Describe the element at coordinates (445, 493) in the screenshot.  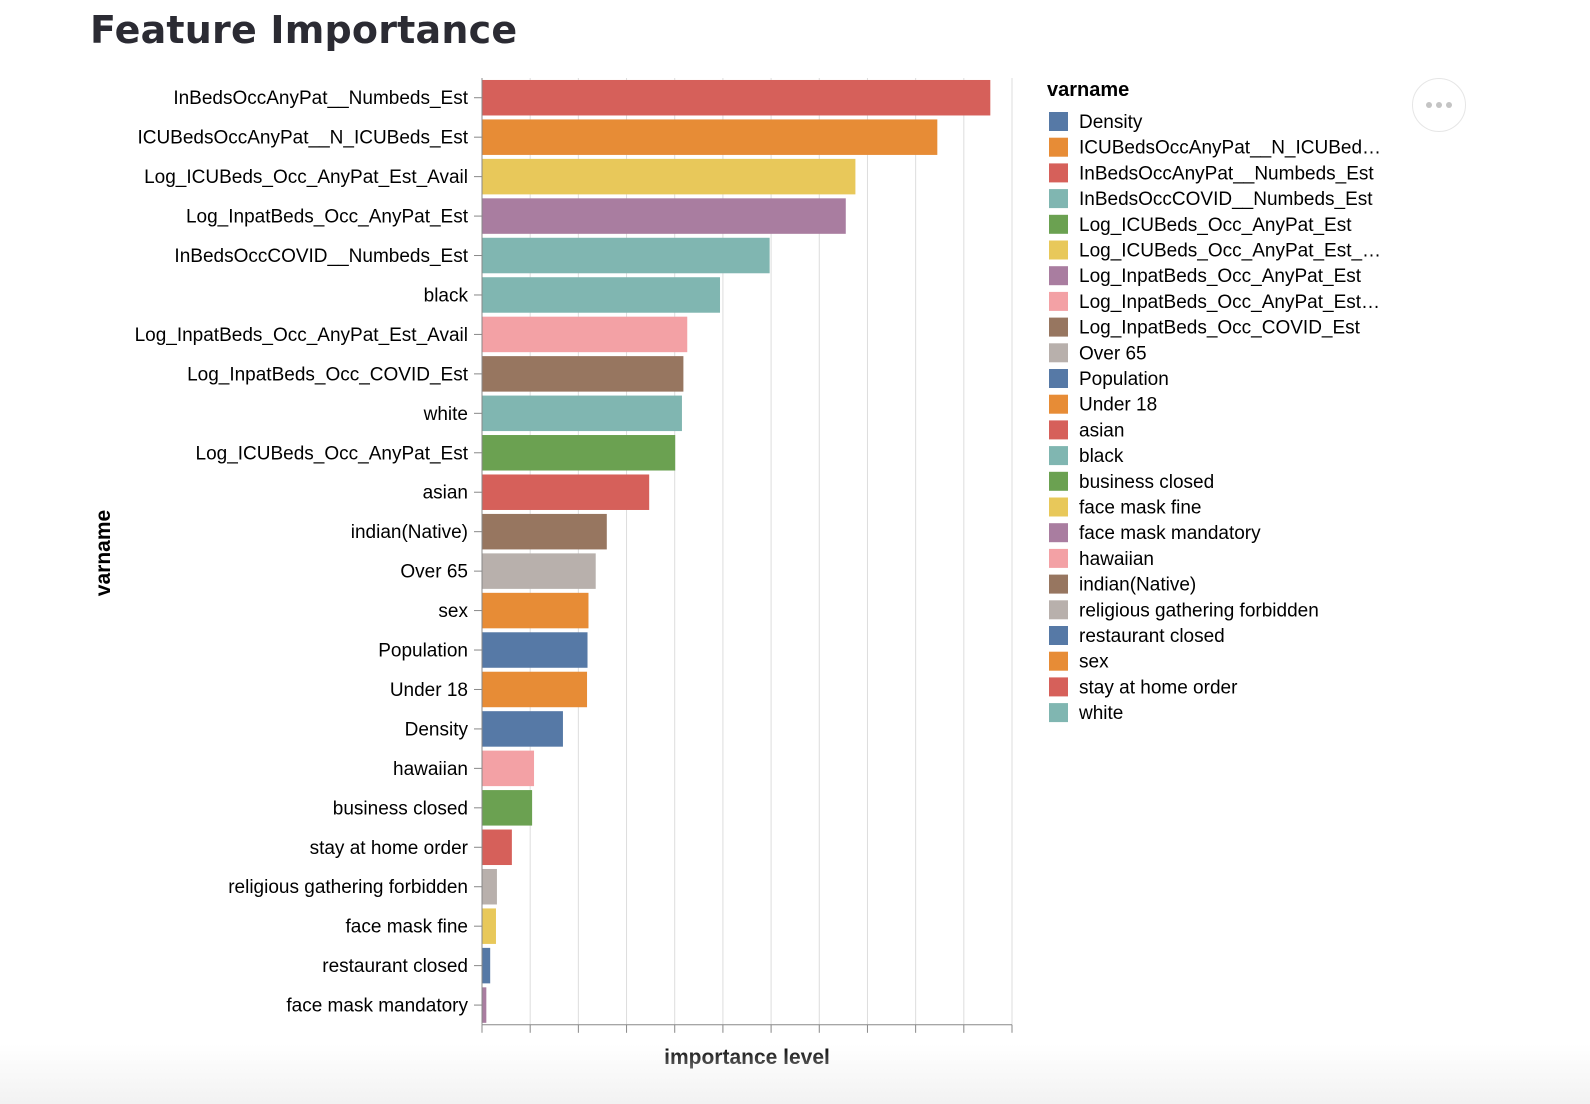
I see `y-tick-label: asian` at that location.